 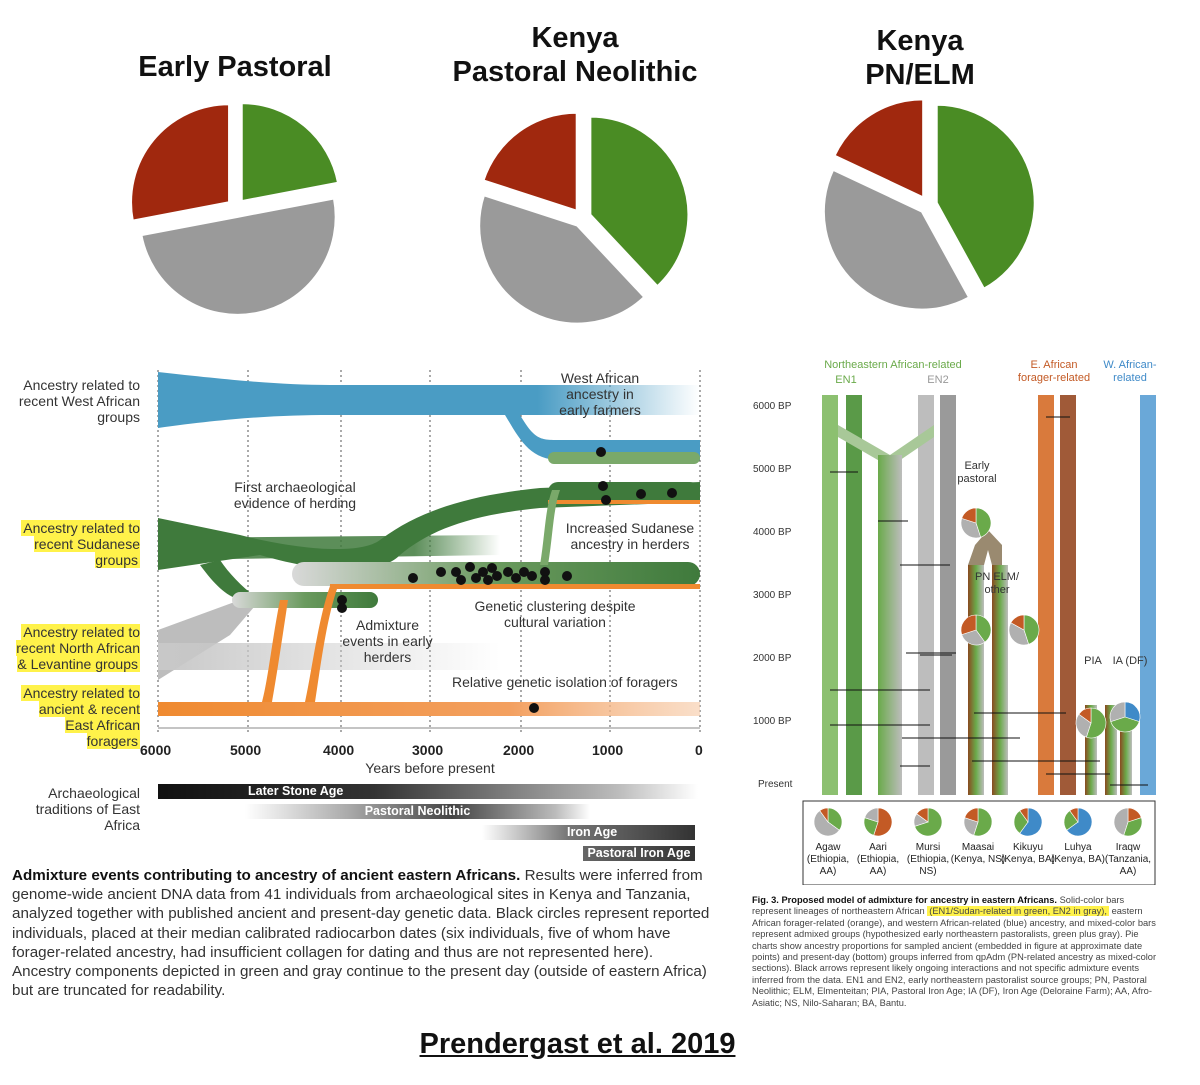 I want to click on present-pie-1-slice-levant, so click(x=871, y=815).